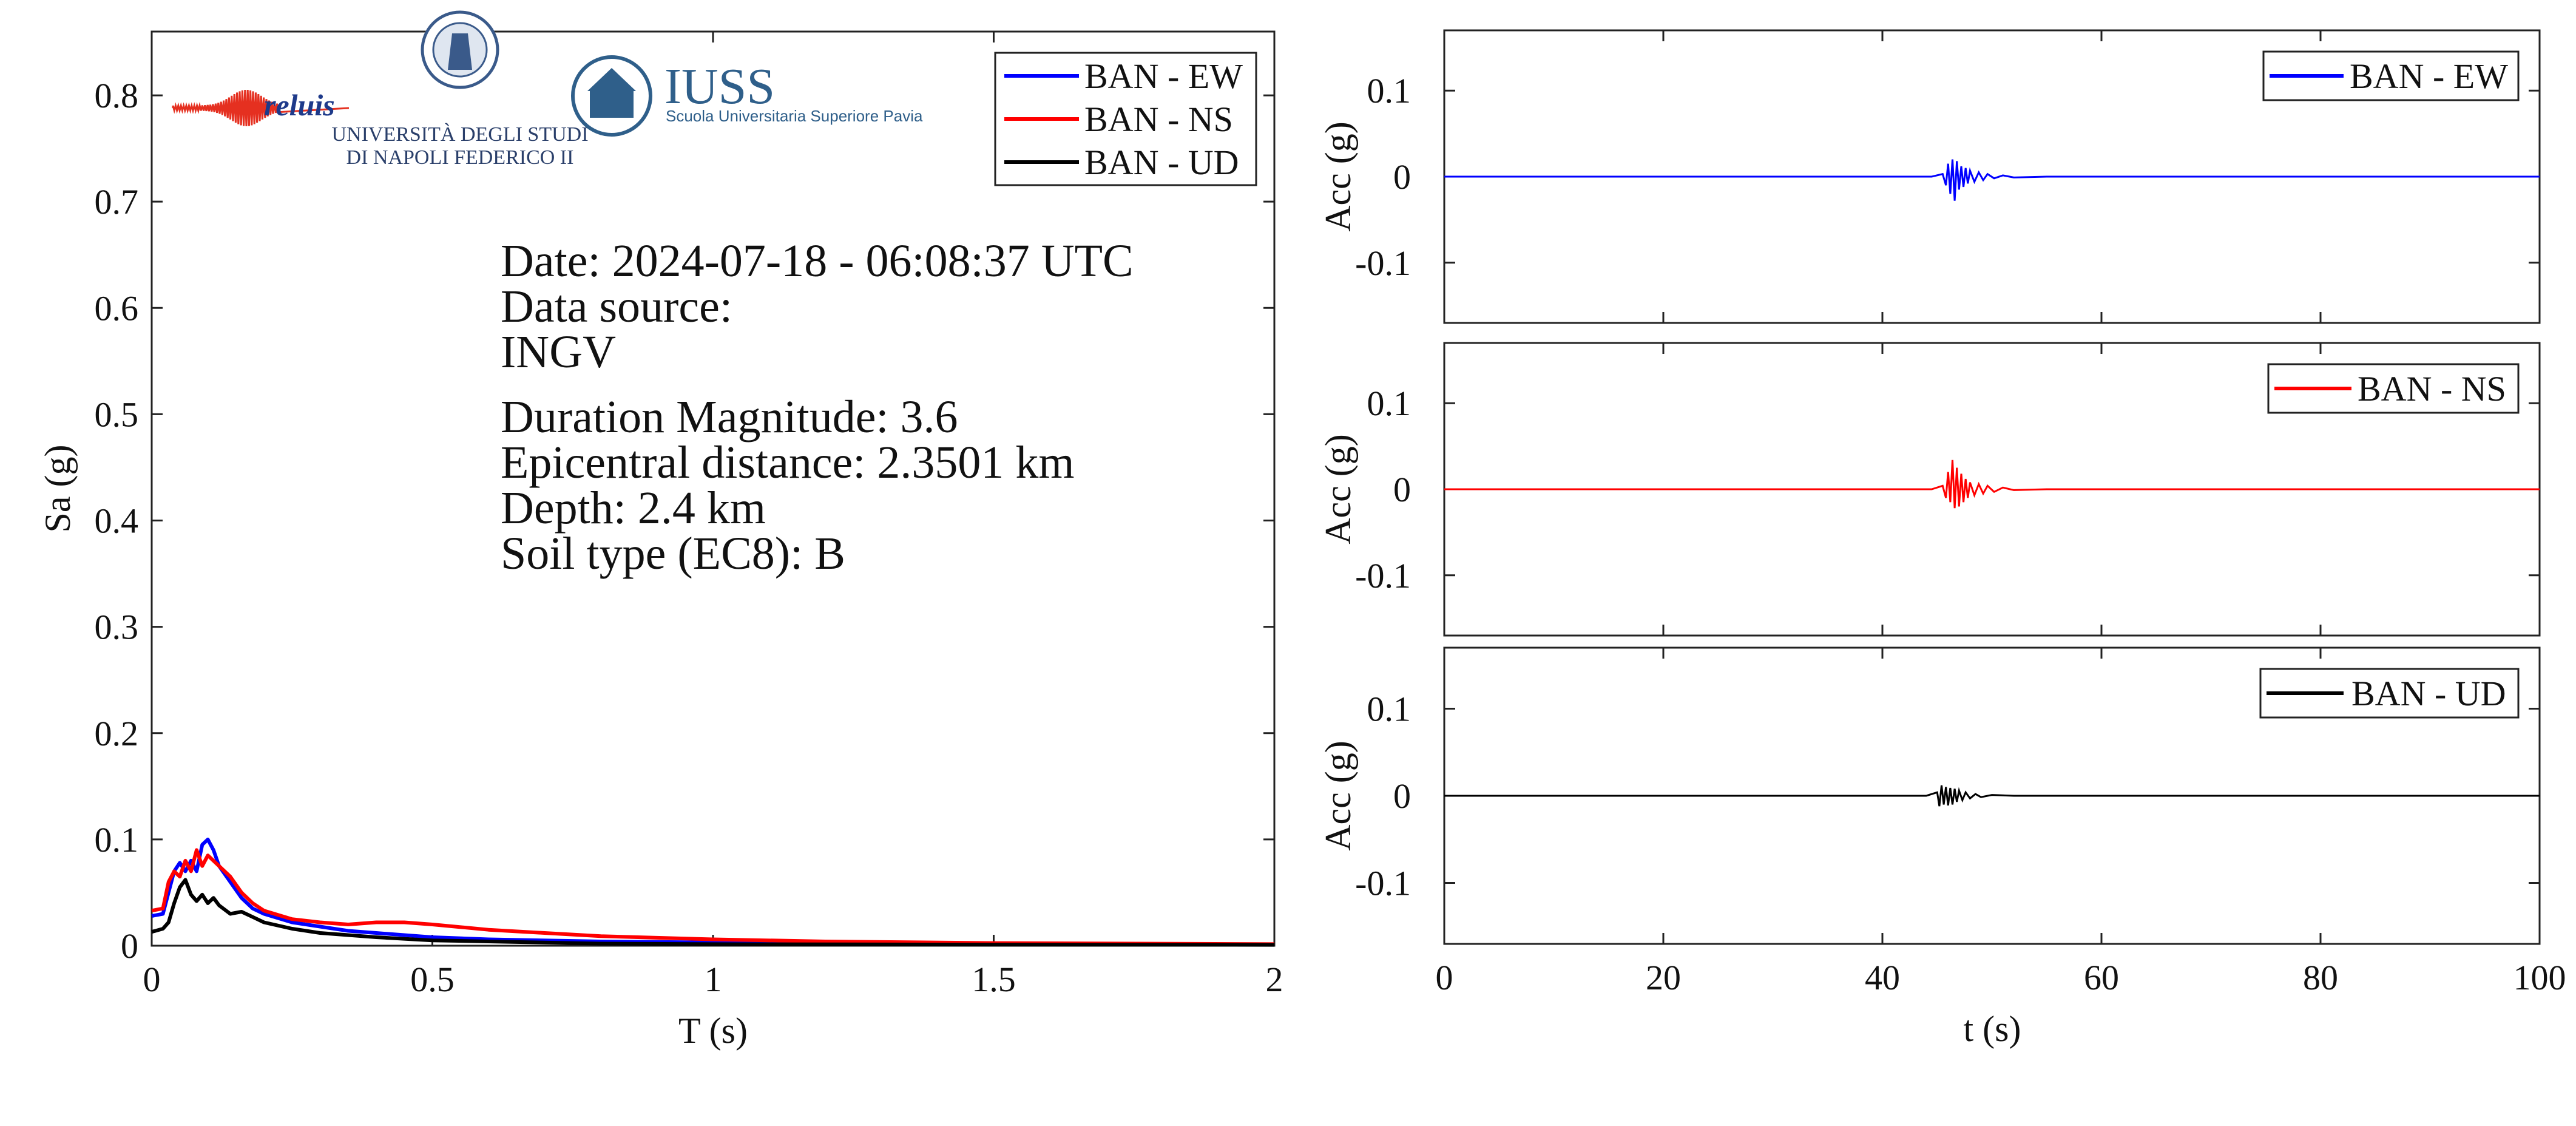  Describe the element at coordinates (1992, 1029) in the screenshot. I see `ud-x-label: t (s)` at that location.